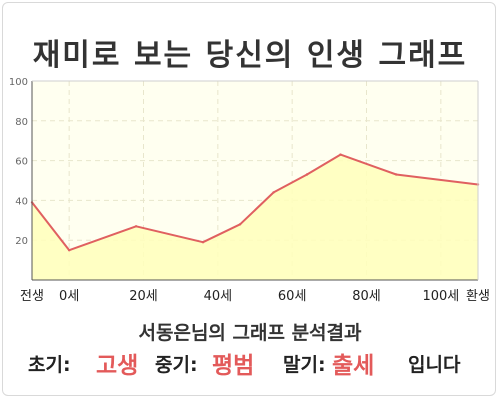 Image resolution: width=500 pixels, height=400 pixels. I want to click on result-line: 초기: 고생 중기: 평범 말기: 출세 입니다, so click(250, 366).